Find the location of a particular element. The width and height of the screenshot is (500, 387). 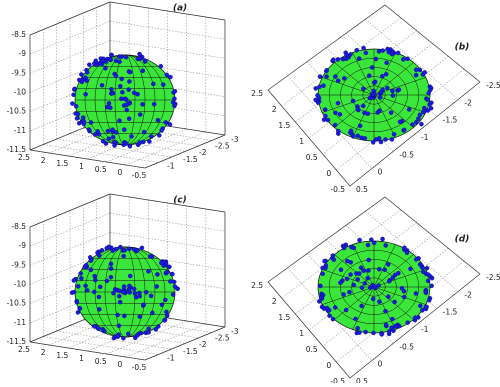

z-tick-label: -9.5 is located at coordinates (18, 264).